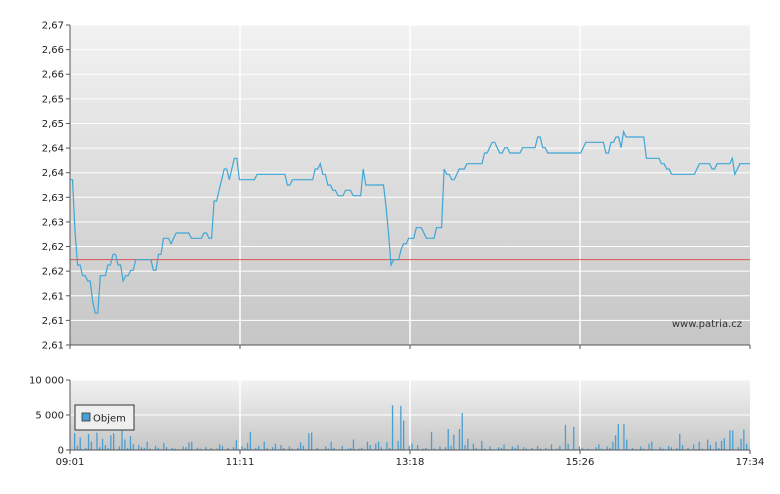 Image resolution: width=780 pixels, height=494 pixels. I want to click on volume-y-tick-label: 0, so click(61, 451).